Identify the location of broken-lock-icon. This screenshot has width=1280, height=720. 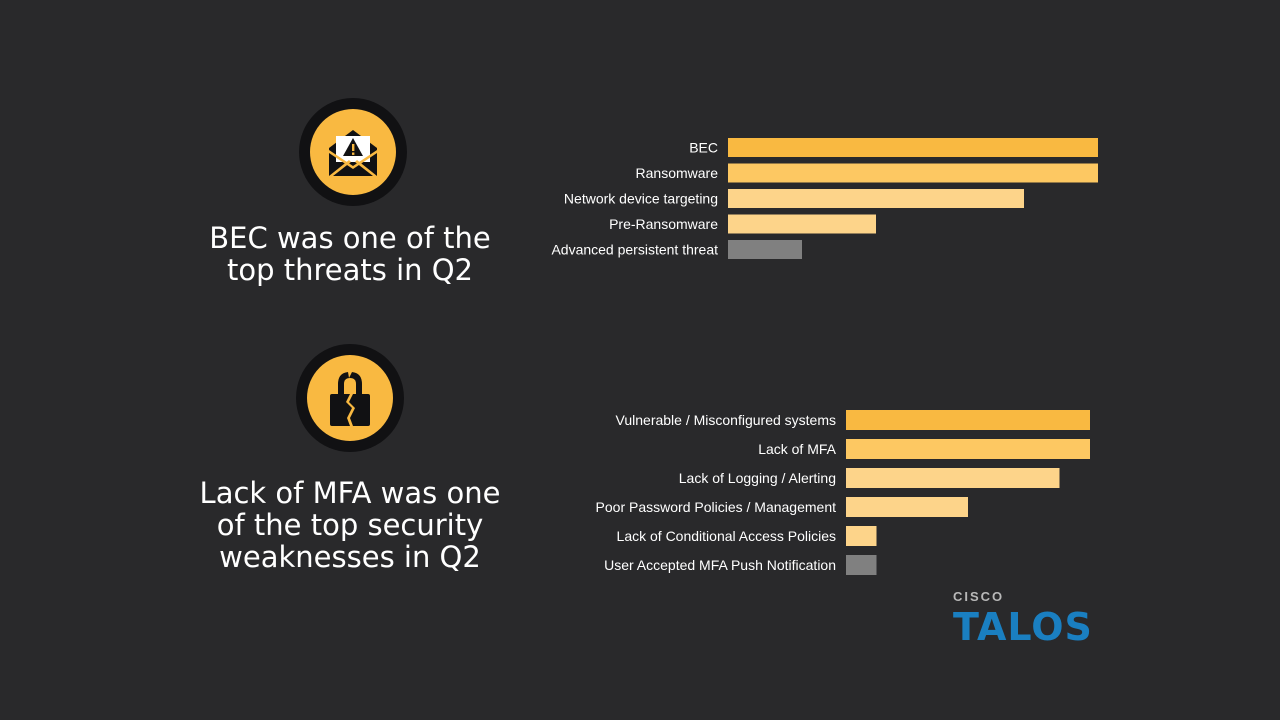
(350, 399).